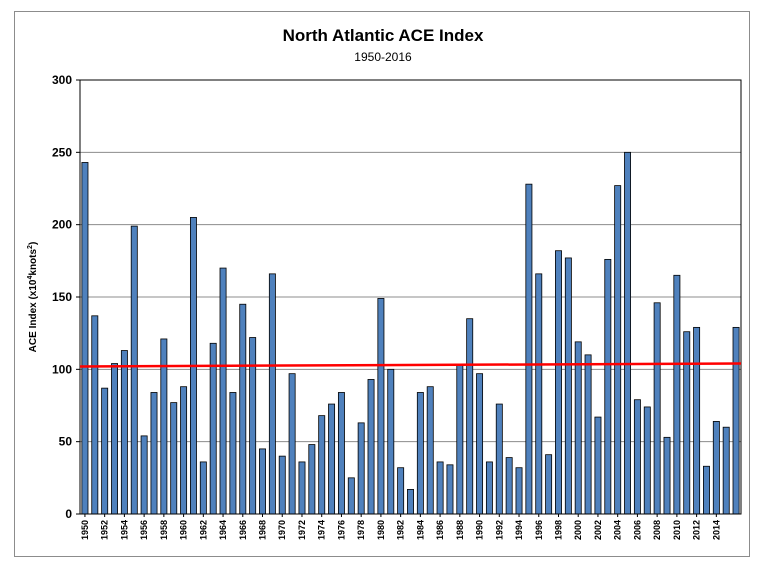  What do you see at coordinates (687, 423) in the screenshot?
I see `bar-2011` at bounding box center [687, 423].